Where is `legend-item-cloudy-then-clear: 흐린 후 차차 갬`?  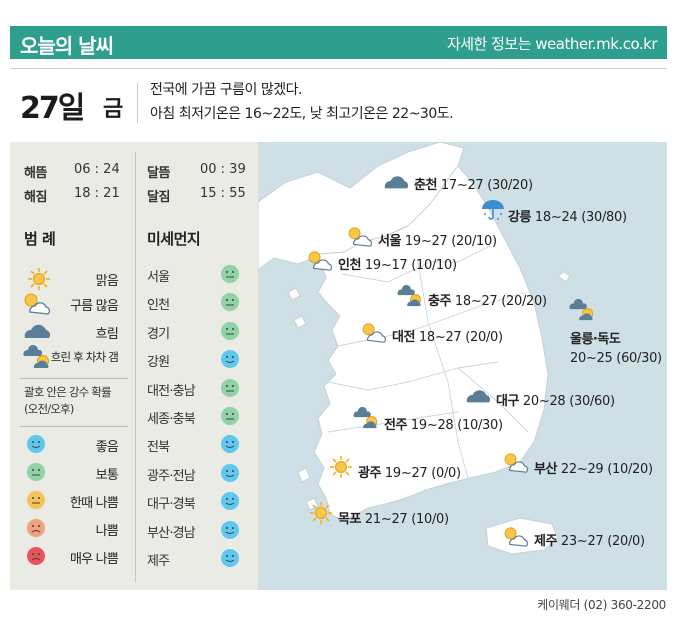 legend-item-cloudy-then-clear: 흐린 후 차차 갬 is located at coordinates (84, 357).